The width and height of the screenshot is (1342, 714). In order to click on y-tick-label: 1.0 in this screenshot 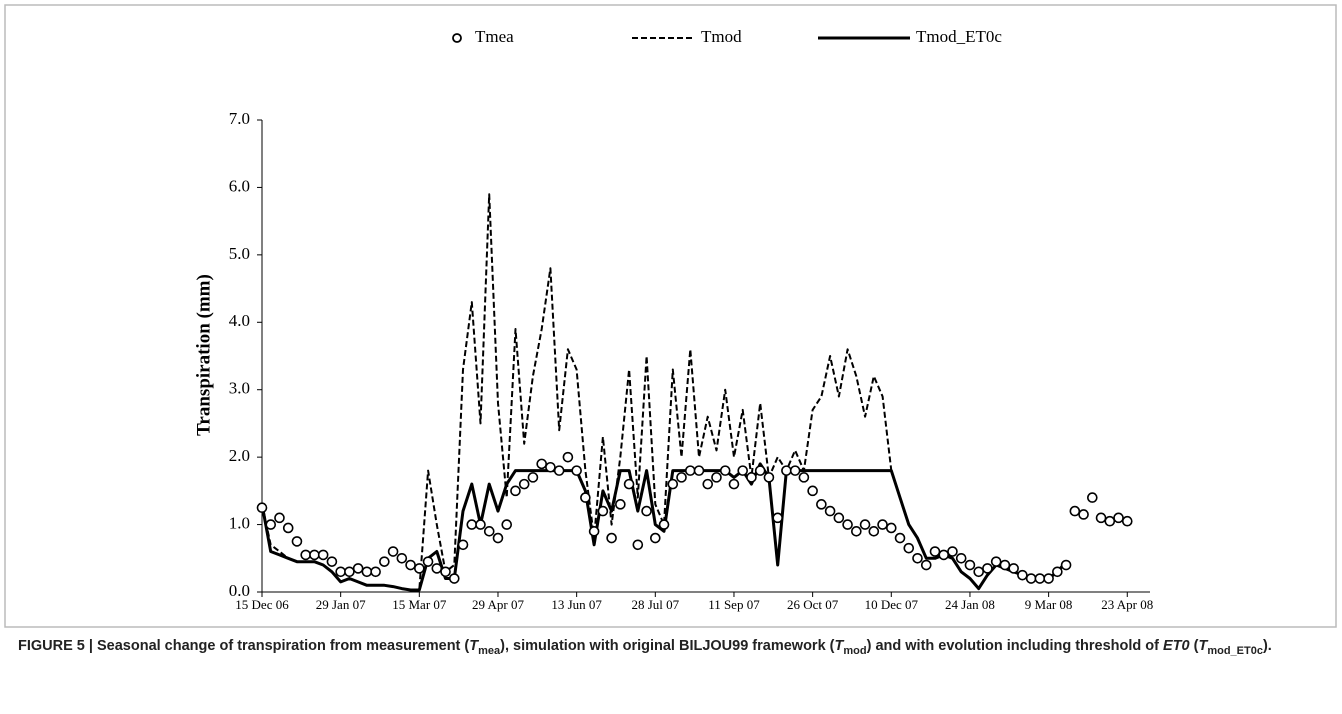, I will do `click(239, 522)`.